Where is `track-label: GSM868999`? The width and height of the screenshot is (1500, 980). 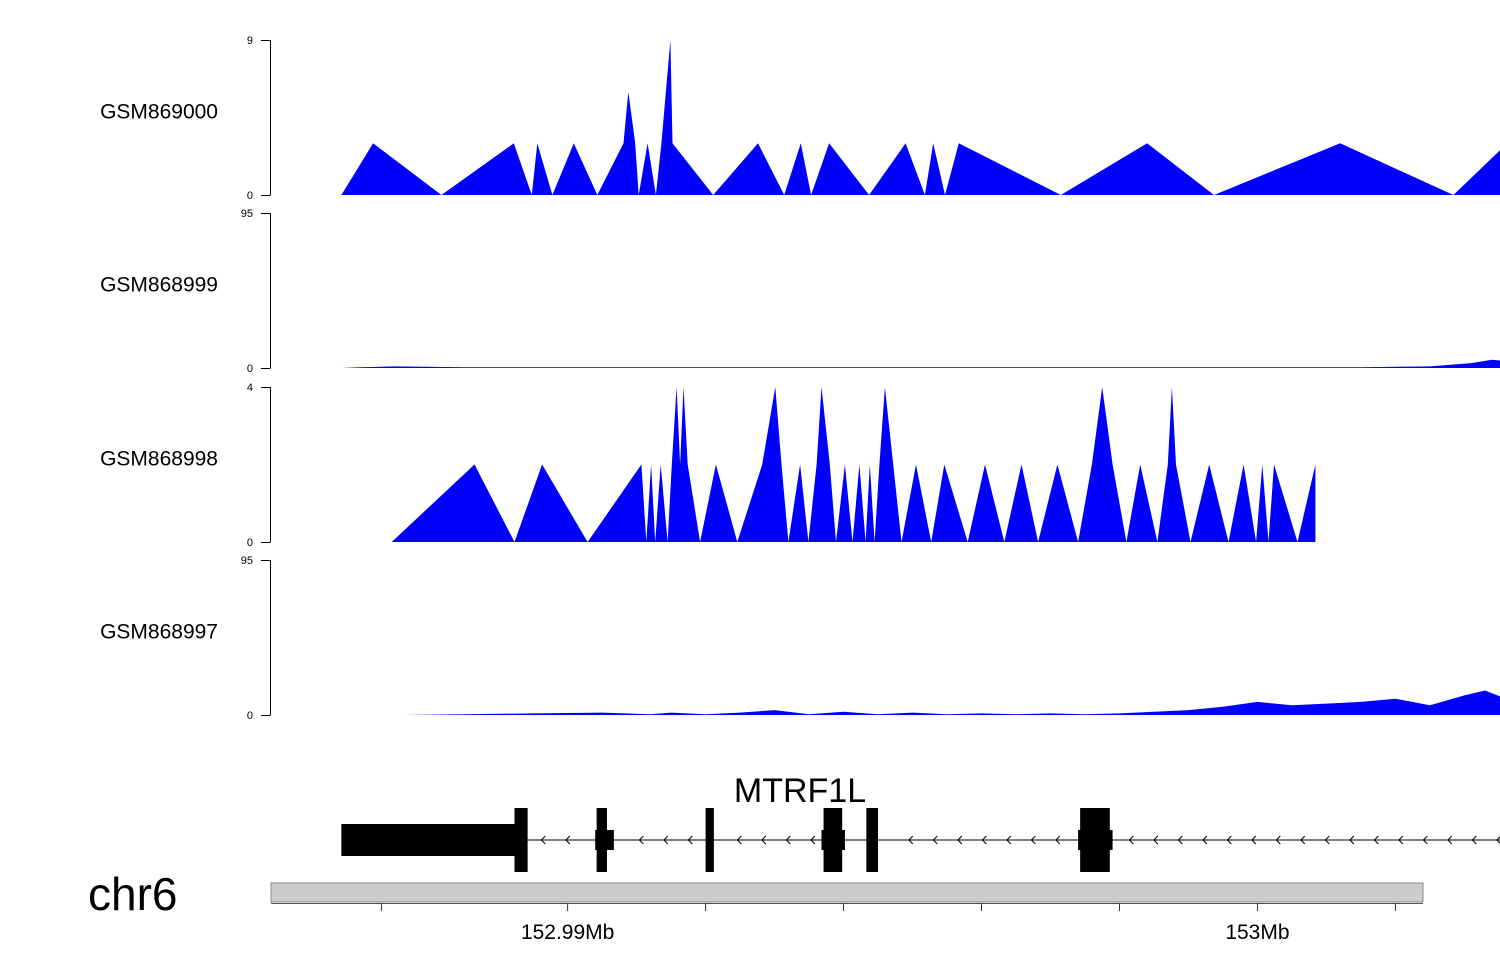
track-label: GSM868999 is located at coordinates (159, 285).